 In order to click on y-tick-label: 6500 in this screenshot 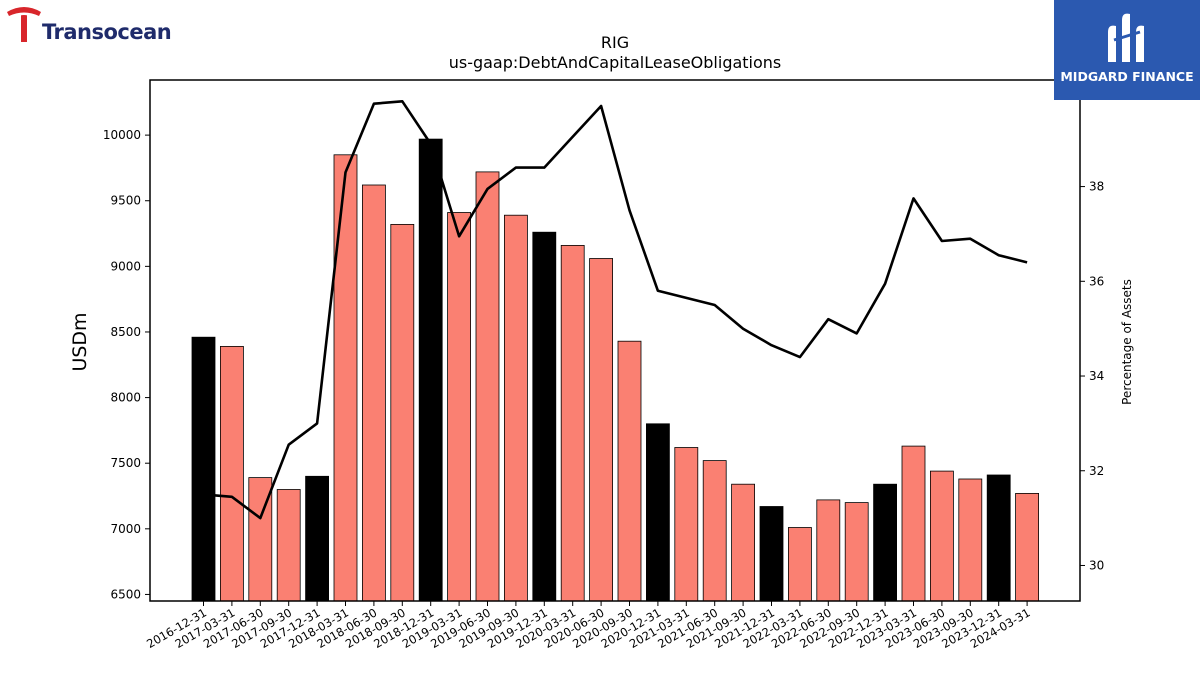, I will do `click(125, 594)`.